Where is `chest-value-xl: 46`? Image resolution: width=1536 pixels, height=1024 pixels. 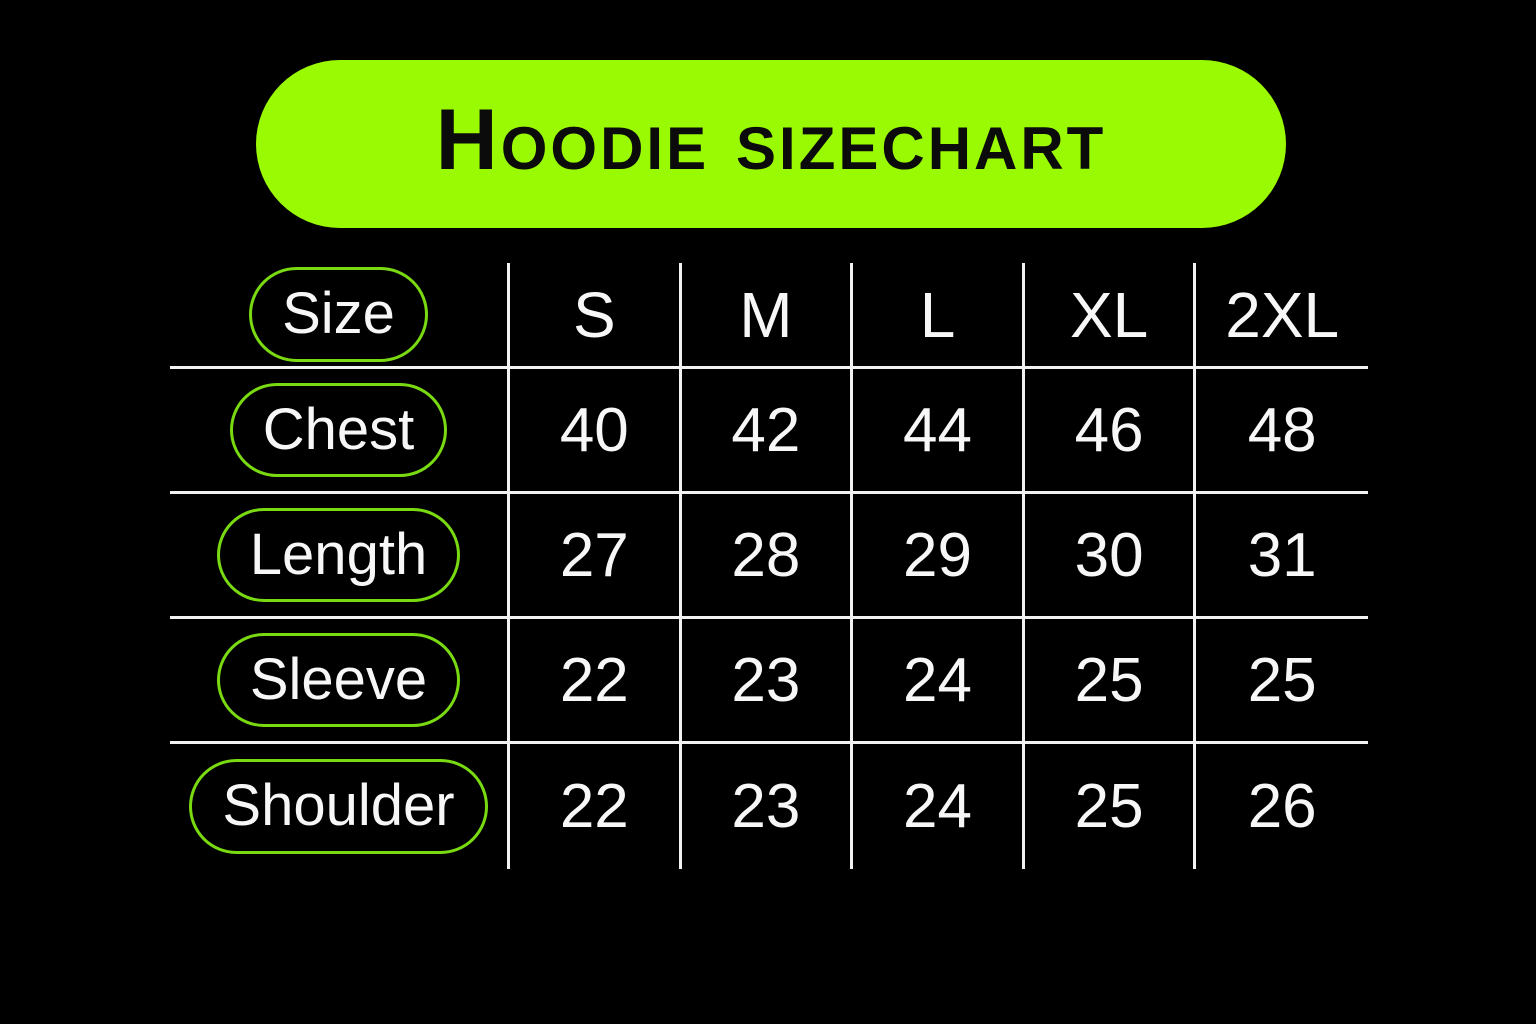 chest-value-xl: 46 is located at coordinates (1110, 431).